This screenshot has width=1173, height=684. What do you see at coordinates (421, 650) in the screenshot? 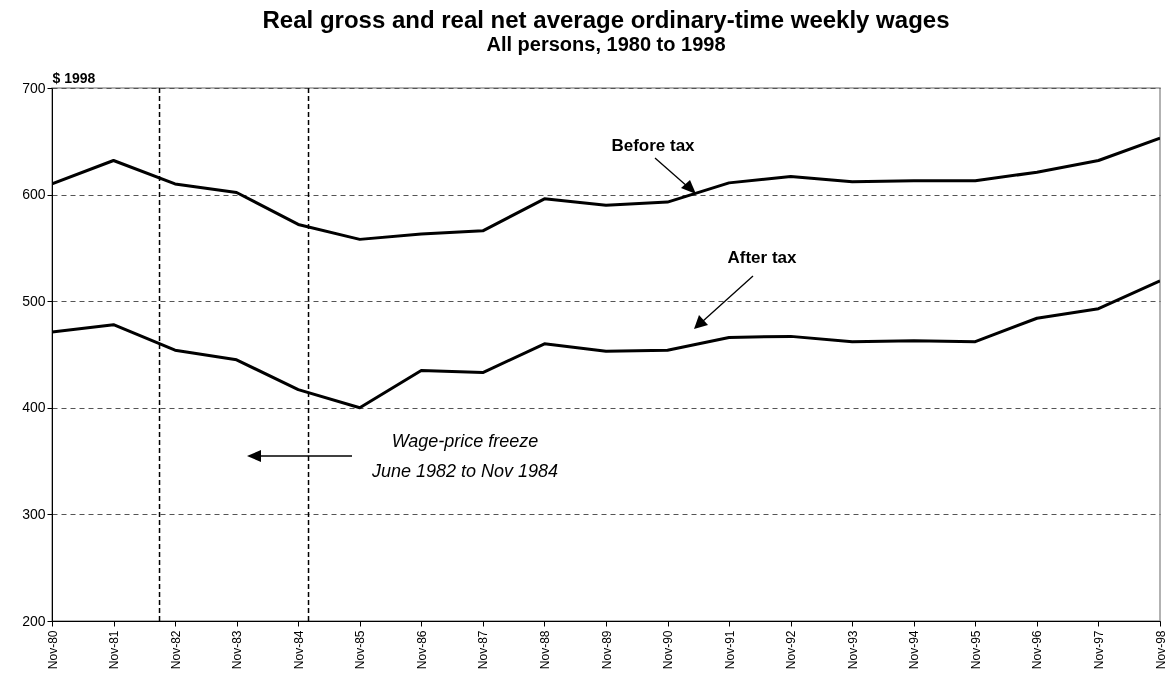
I see `x-tick-label: Nov-86` at bounding box center [421, 650].